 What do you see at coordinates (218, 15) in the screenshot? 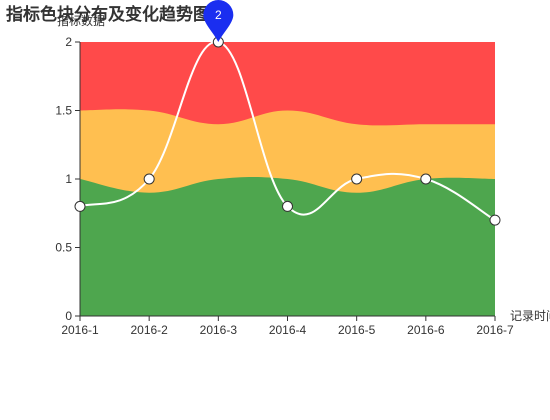
I see `max-mark-label: 2` at bounding box center [218, 15].